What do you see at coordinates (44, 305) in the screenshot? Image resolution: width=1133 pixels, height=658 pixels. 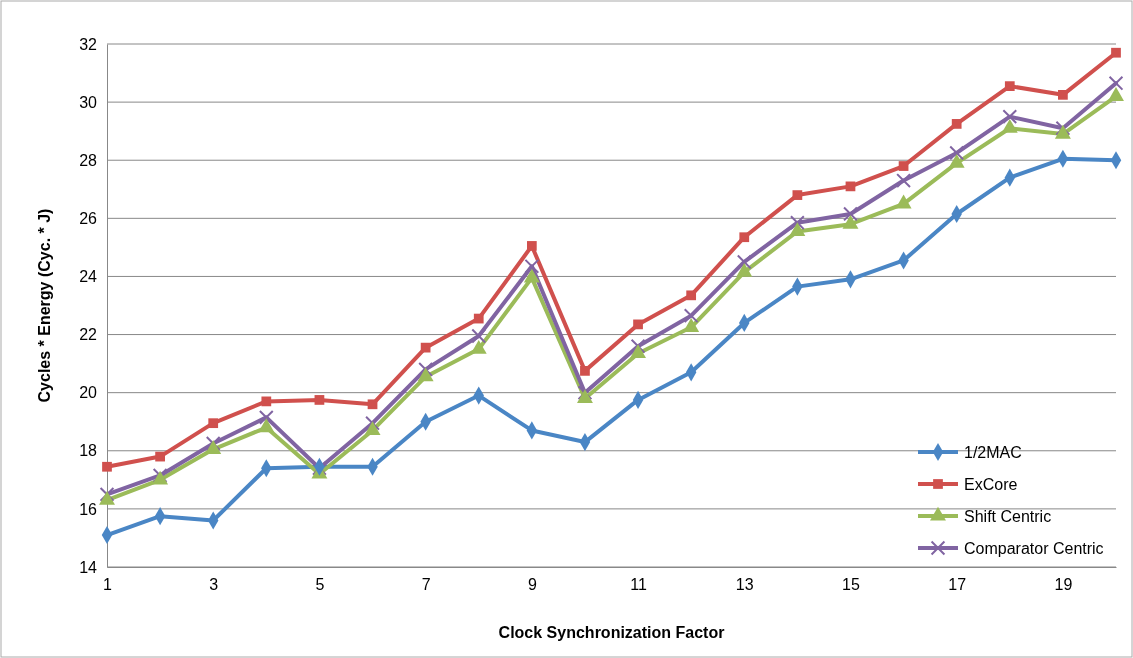 I see `y-axis-title: Cycles * Energy (Cyc. * J)` at bounding box center [44, 305].